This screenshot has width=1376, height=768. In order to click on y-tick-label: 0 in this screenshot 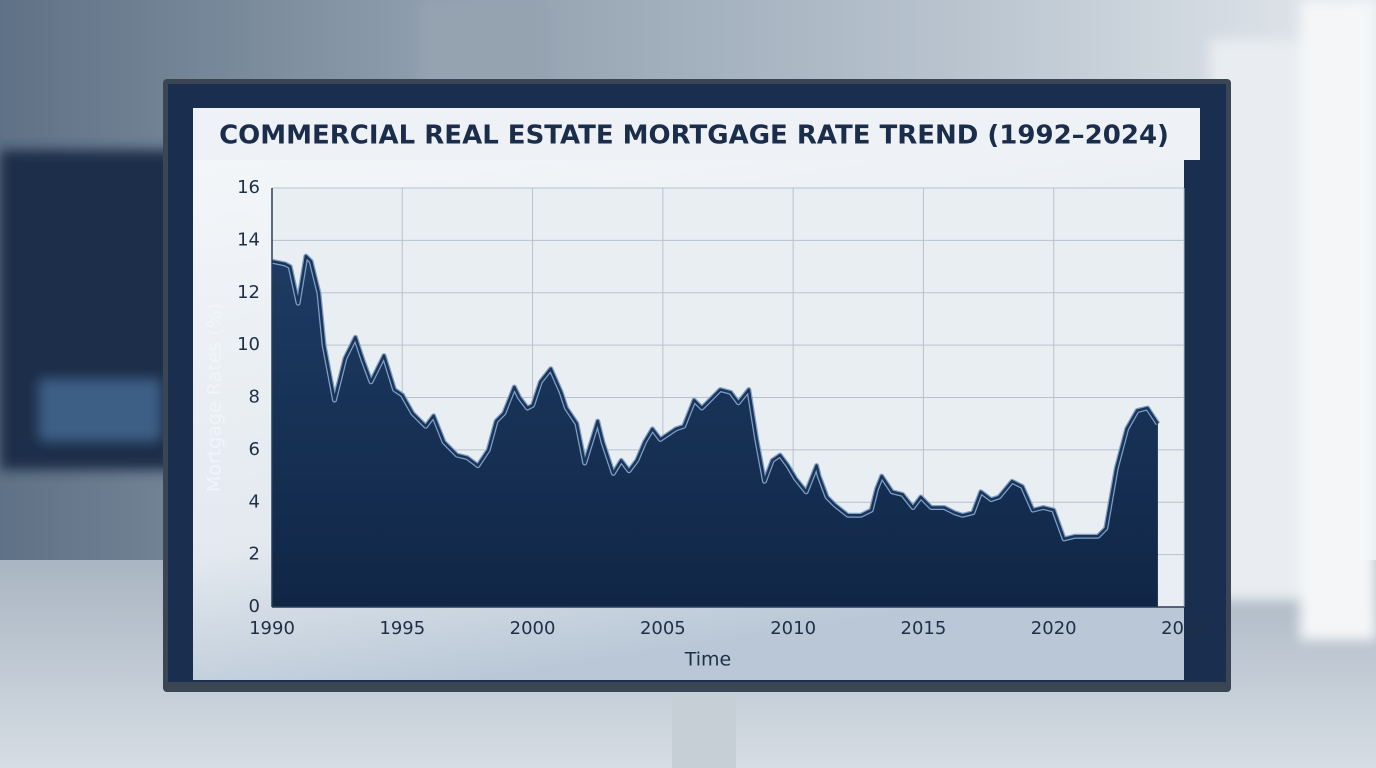, I will do `click(254, 606)`.